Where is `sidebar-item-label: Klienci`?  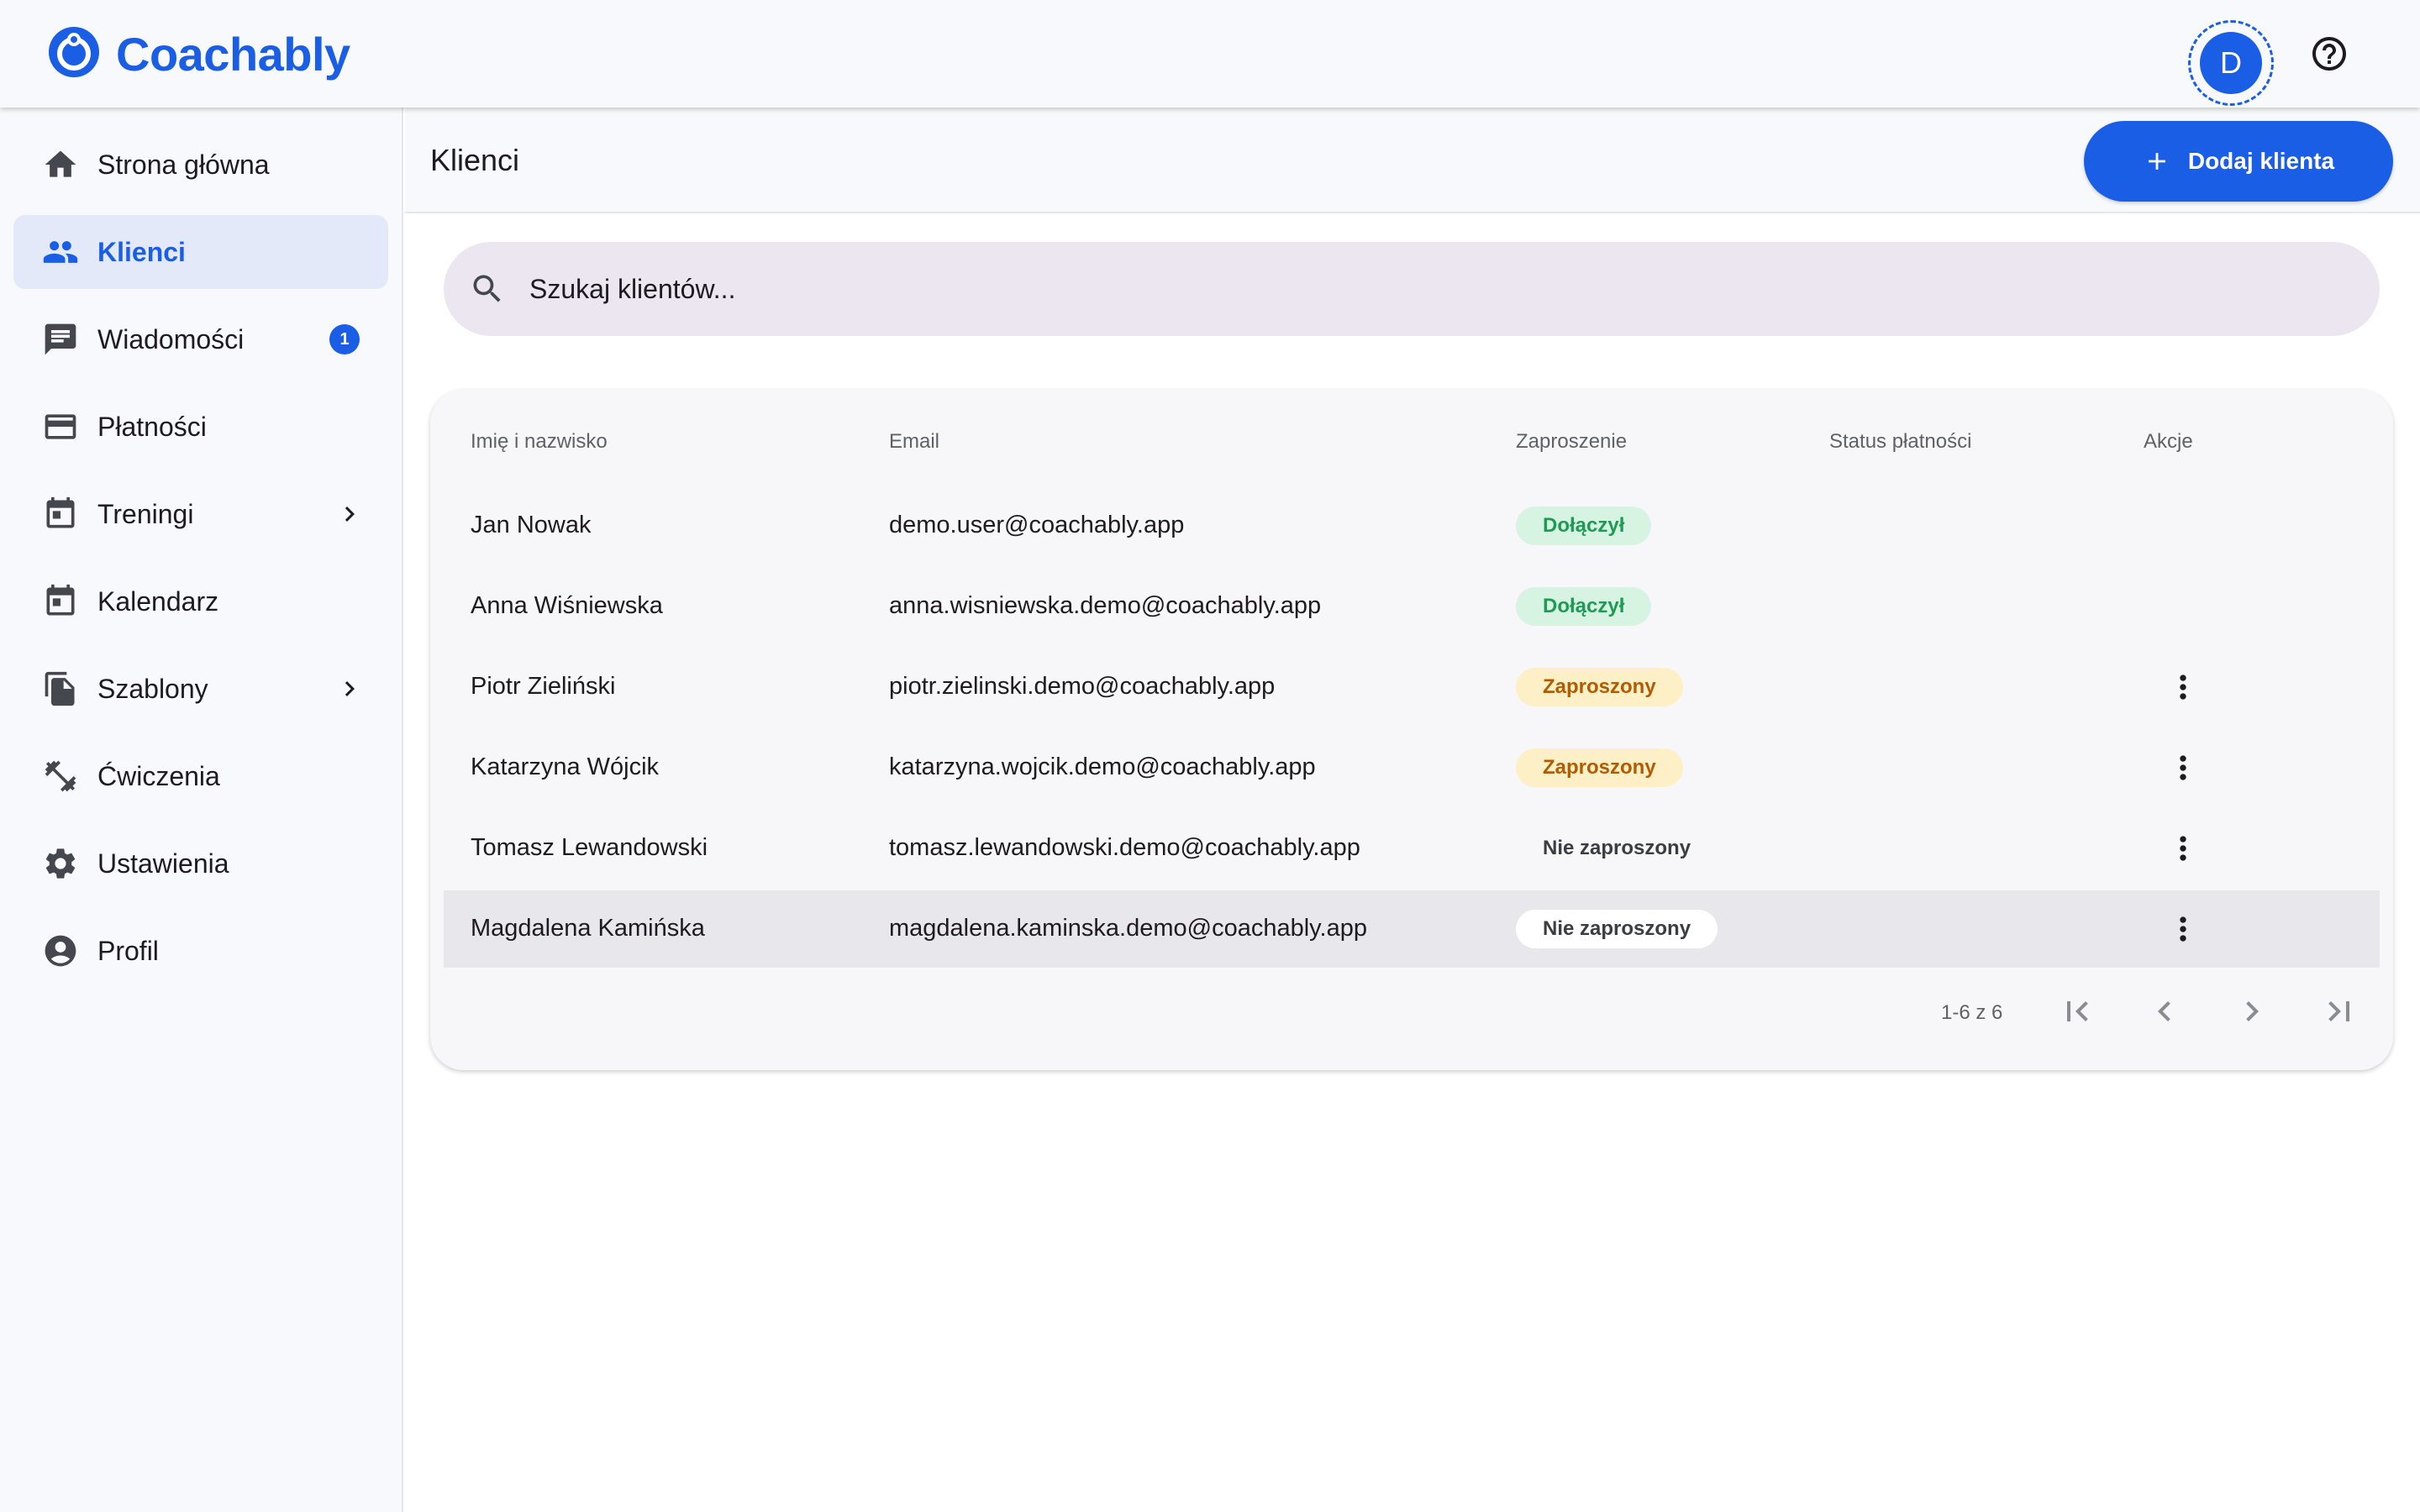
sidebar-item-label: Klienci is located at coordinates (142, 251).